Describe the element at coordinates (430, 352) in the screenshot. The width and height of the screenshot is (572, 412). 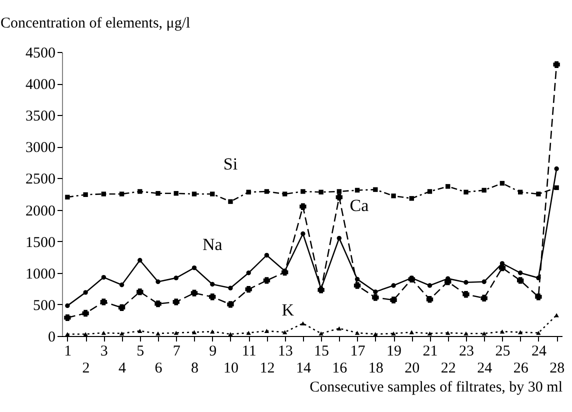
I see `x-tick-label: 21` at that location.